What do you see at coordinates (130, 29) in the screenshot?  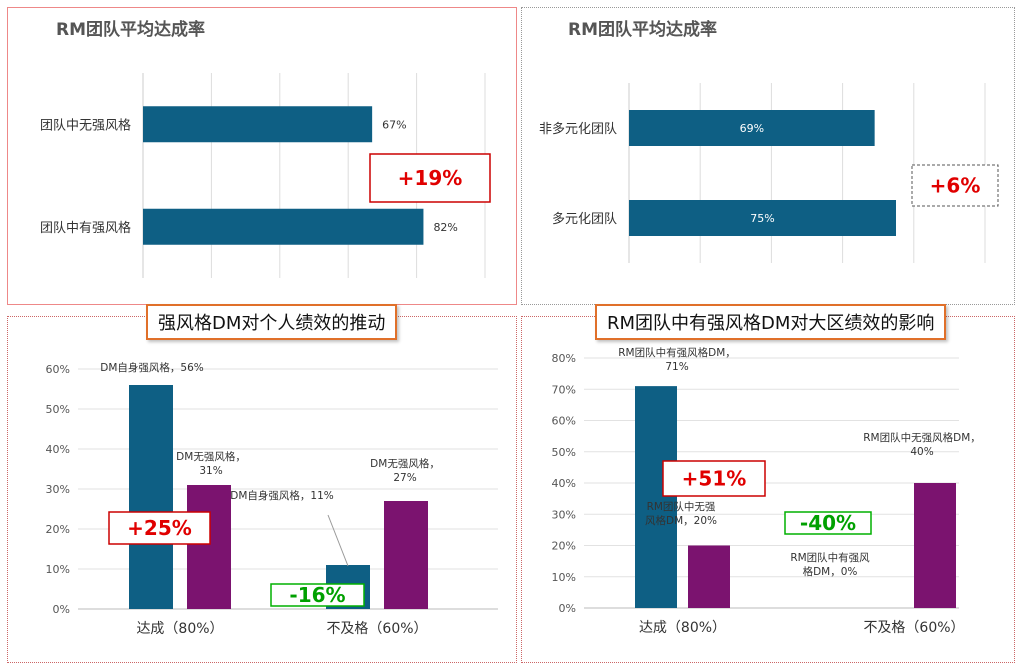 I see `chart-1-title: RM团队平均达成率` at bounding box center [130, 29].